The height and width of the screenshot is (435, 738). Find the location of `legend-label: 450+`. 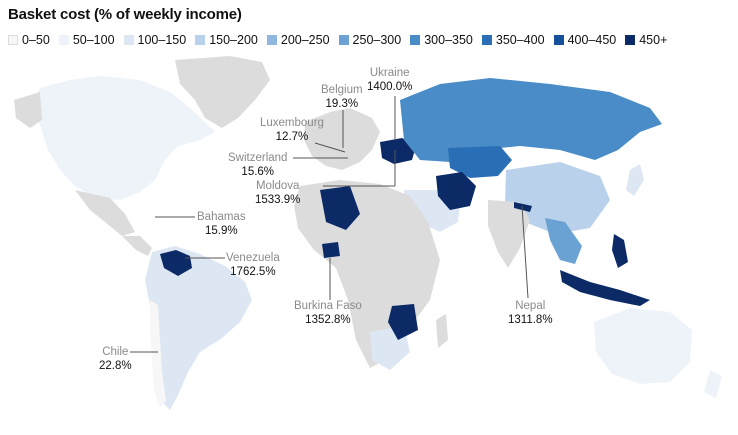

legend-label: 450+ is located at coordinates (653, 40).